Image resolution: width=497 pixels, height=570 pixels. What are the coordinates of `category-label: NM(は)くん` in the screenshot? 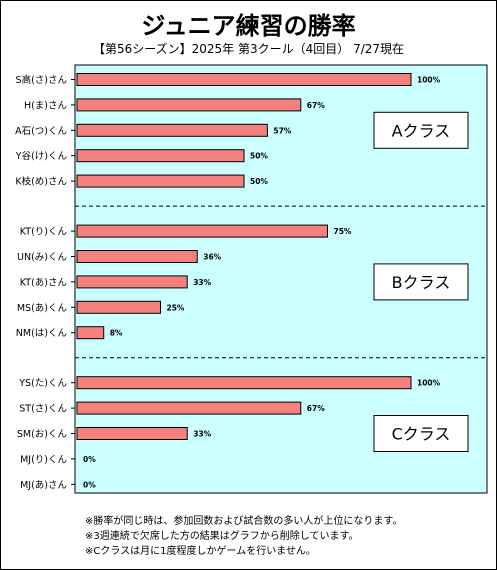 It's located at (41, 333).